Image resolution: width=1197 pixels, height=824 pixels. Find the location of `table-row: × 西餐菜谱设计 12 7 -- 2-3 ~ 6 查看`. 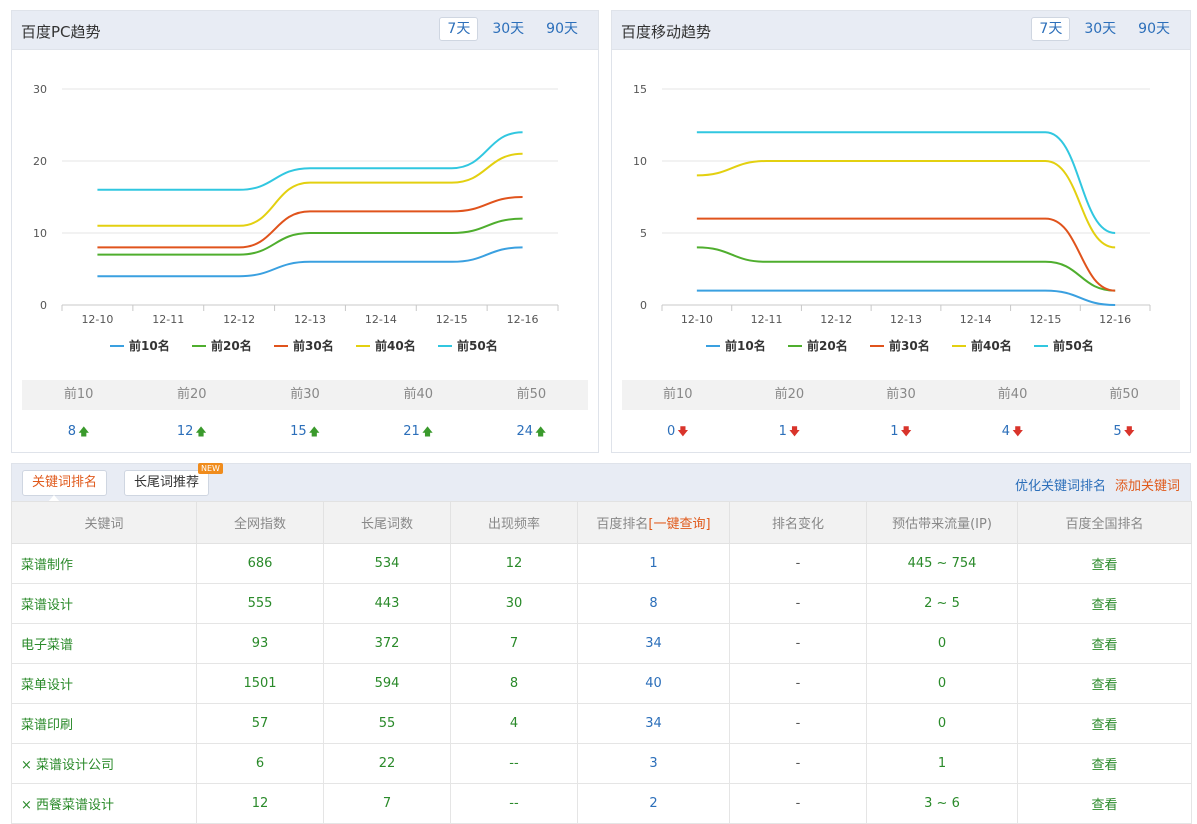

table-row: × 西餐菜谱设计 12 7 -- 2-3 ~ 6 查看 is located at coordinates (601, 803).